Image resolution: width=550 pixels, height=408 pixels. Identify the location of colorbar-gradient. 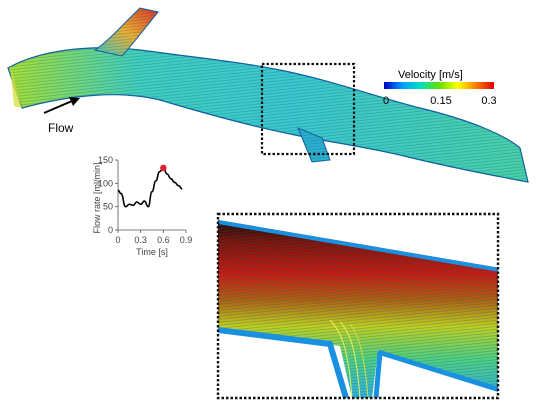
(439, 85).